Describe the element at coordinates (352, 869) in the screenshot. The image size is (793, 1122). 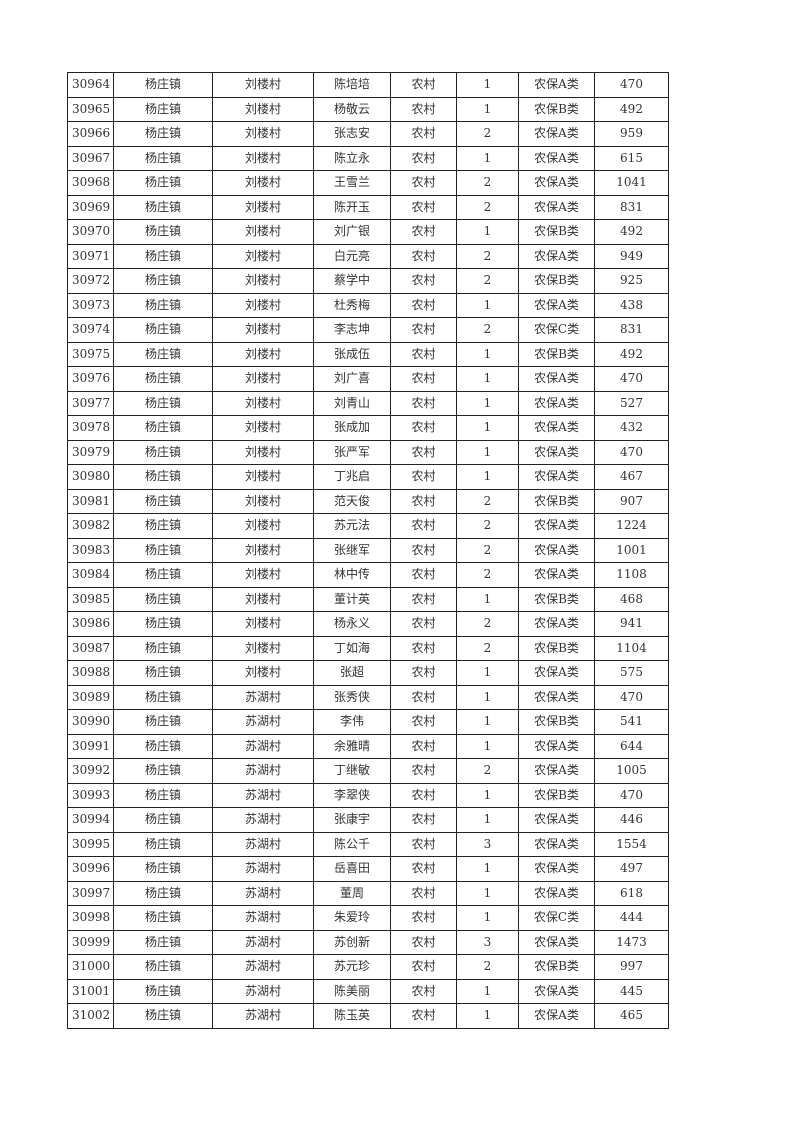
I see `name-cell: 岳喜田` at that location.